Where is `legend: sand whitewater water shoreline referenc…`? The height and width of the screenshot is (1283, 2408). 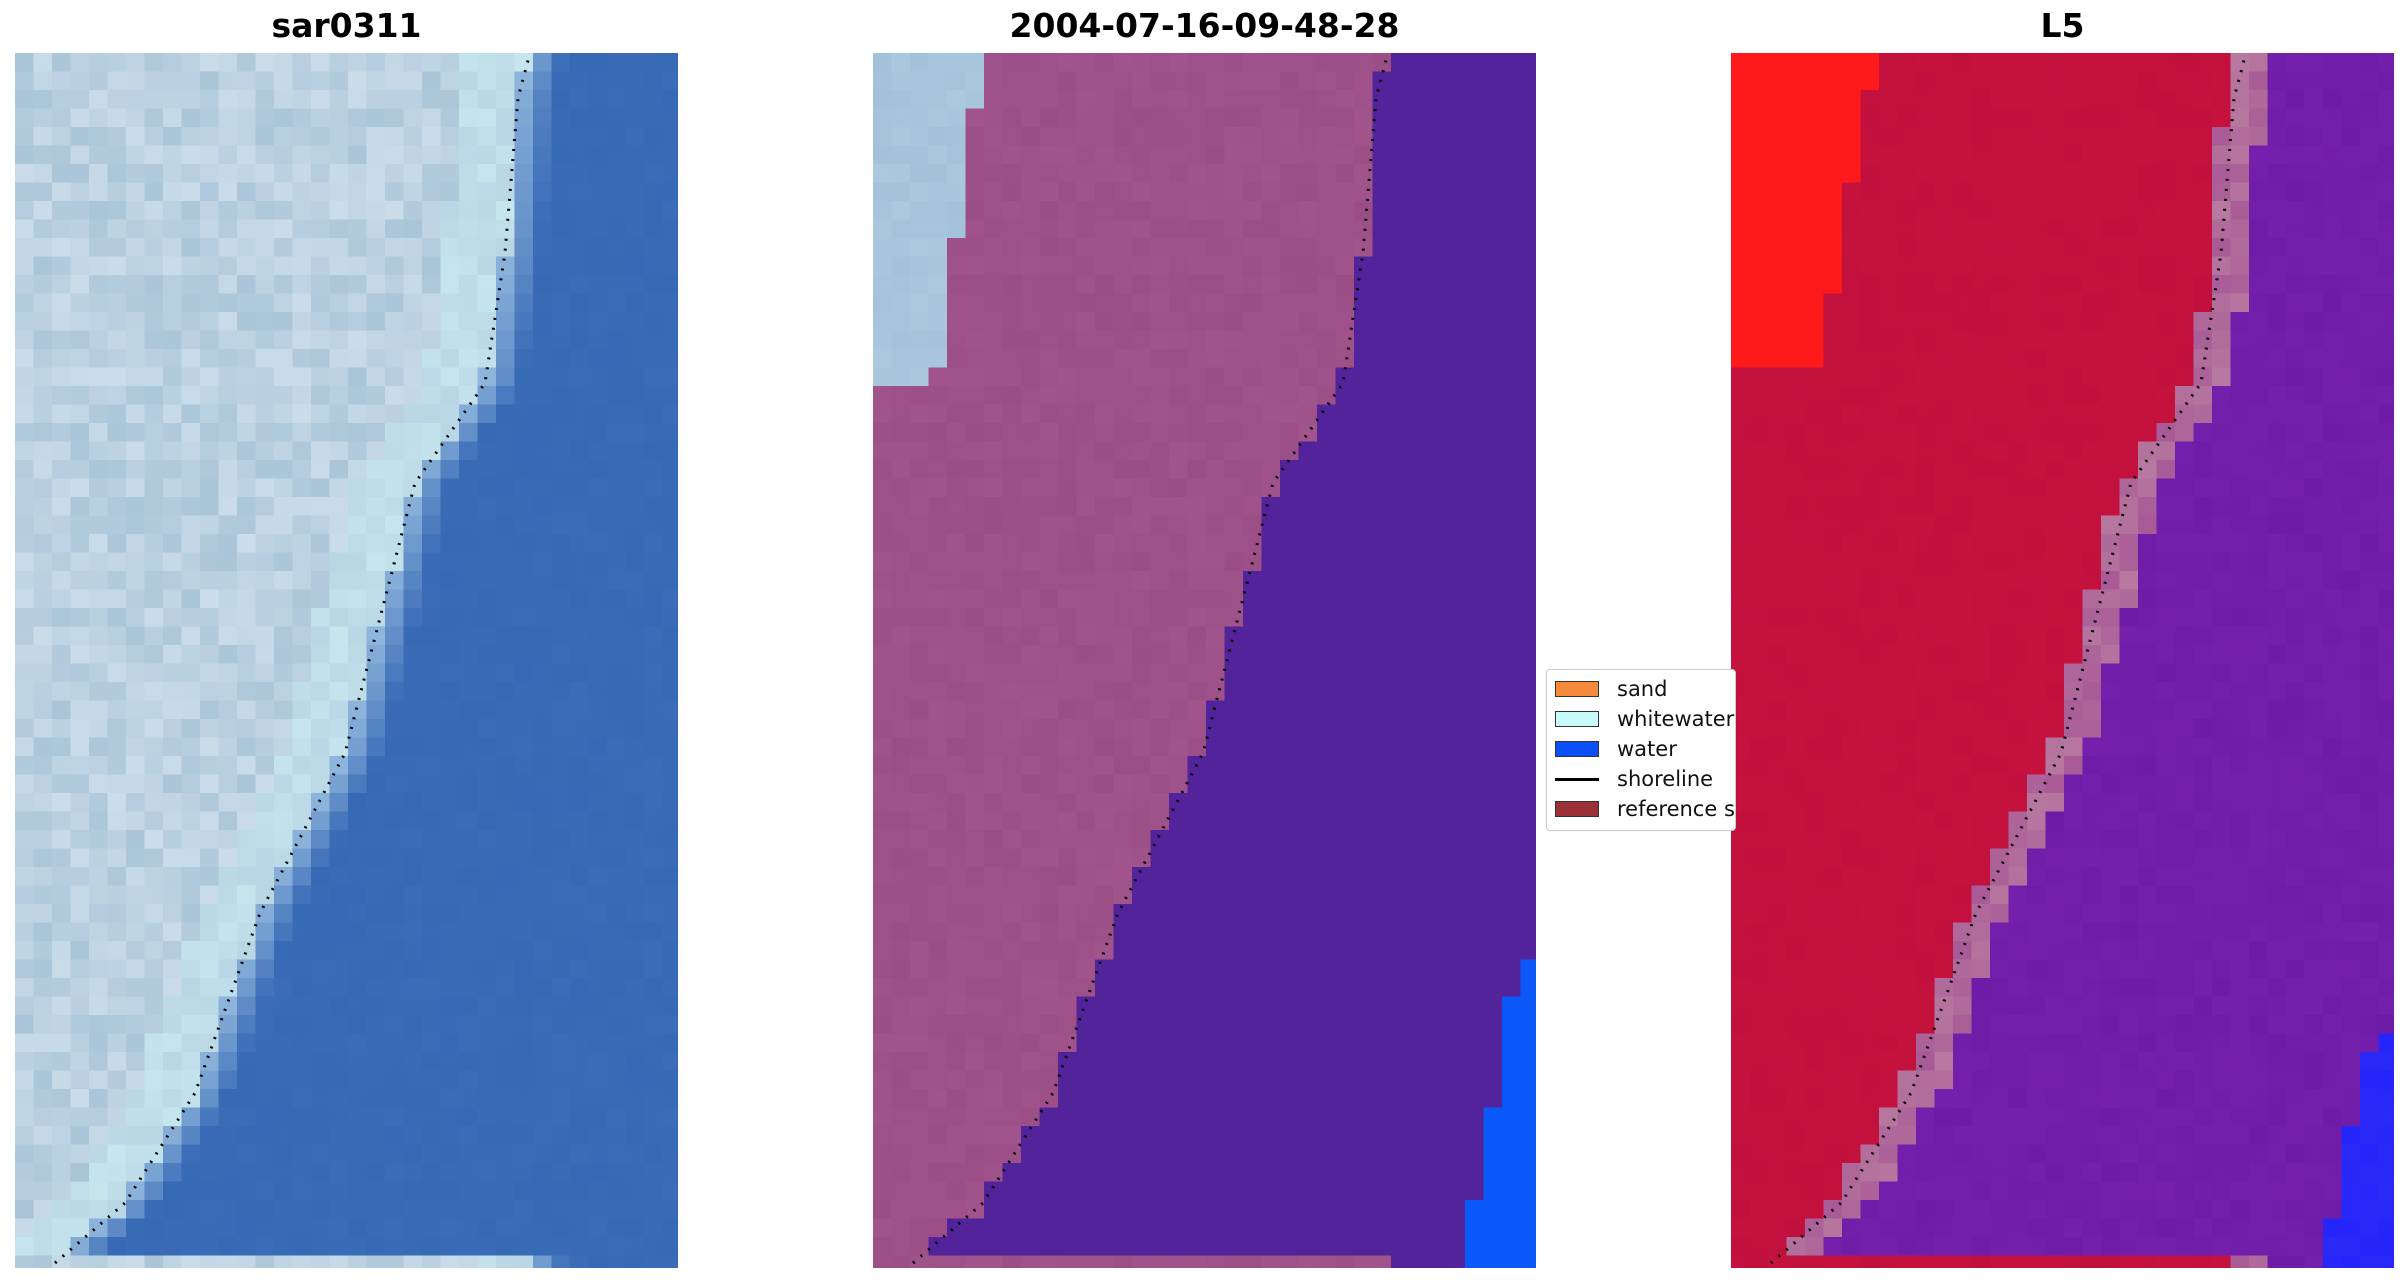 legend: sand whitewater water shoreline referenc… is located at coordinates (1641, 750).